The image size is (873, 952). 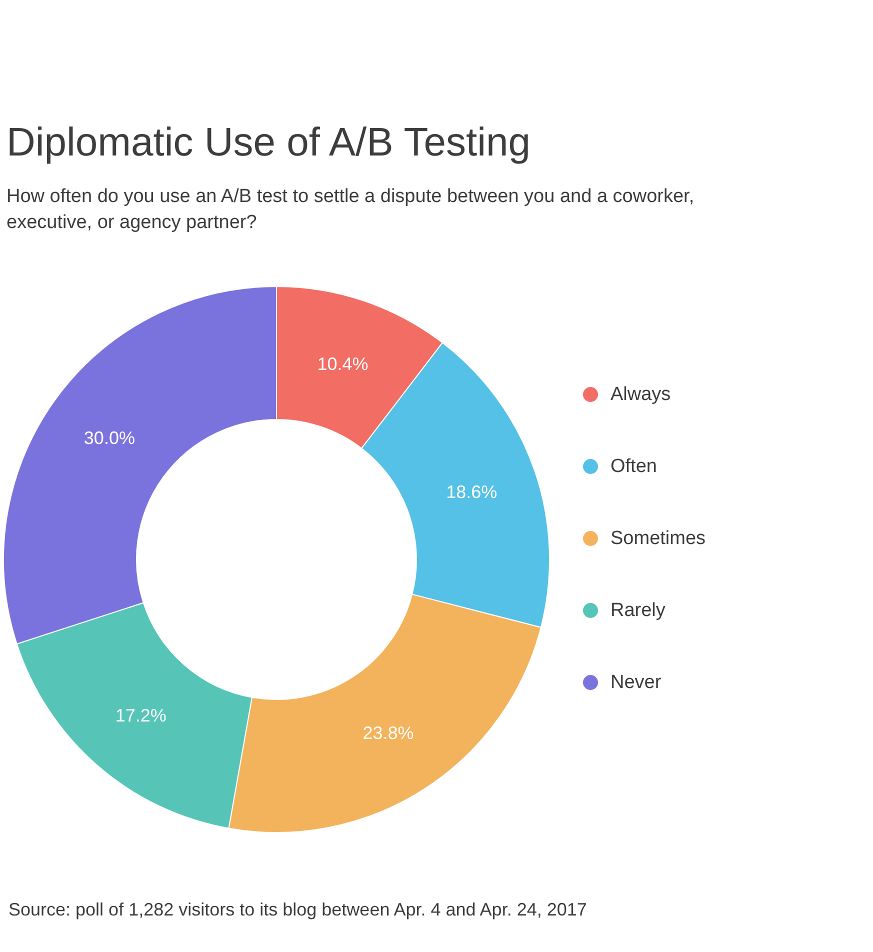 I want to click on data-label: 18.6%, so click(x=472, y=492).